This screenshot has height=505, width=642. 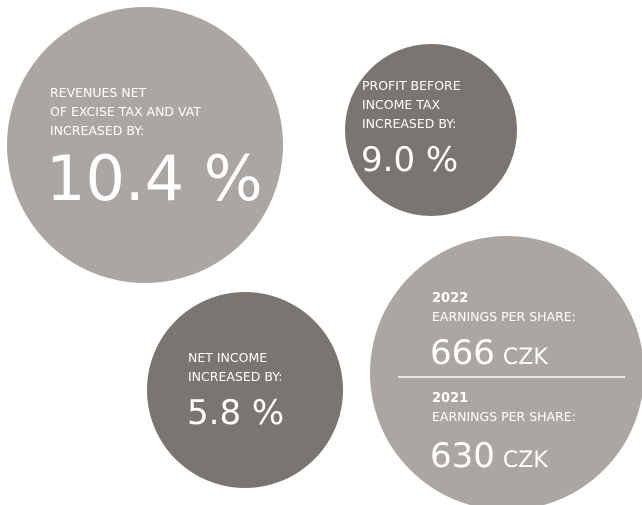 What do you see at coordinates (462, 353) in the screenshot?
I see `value-number: 666` at bounding box center [462, 353].